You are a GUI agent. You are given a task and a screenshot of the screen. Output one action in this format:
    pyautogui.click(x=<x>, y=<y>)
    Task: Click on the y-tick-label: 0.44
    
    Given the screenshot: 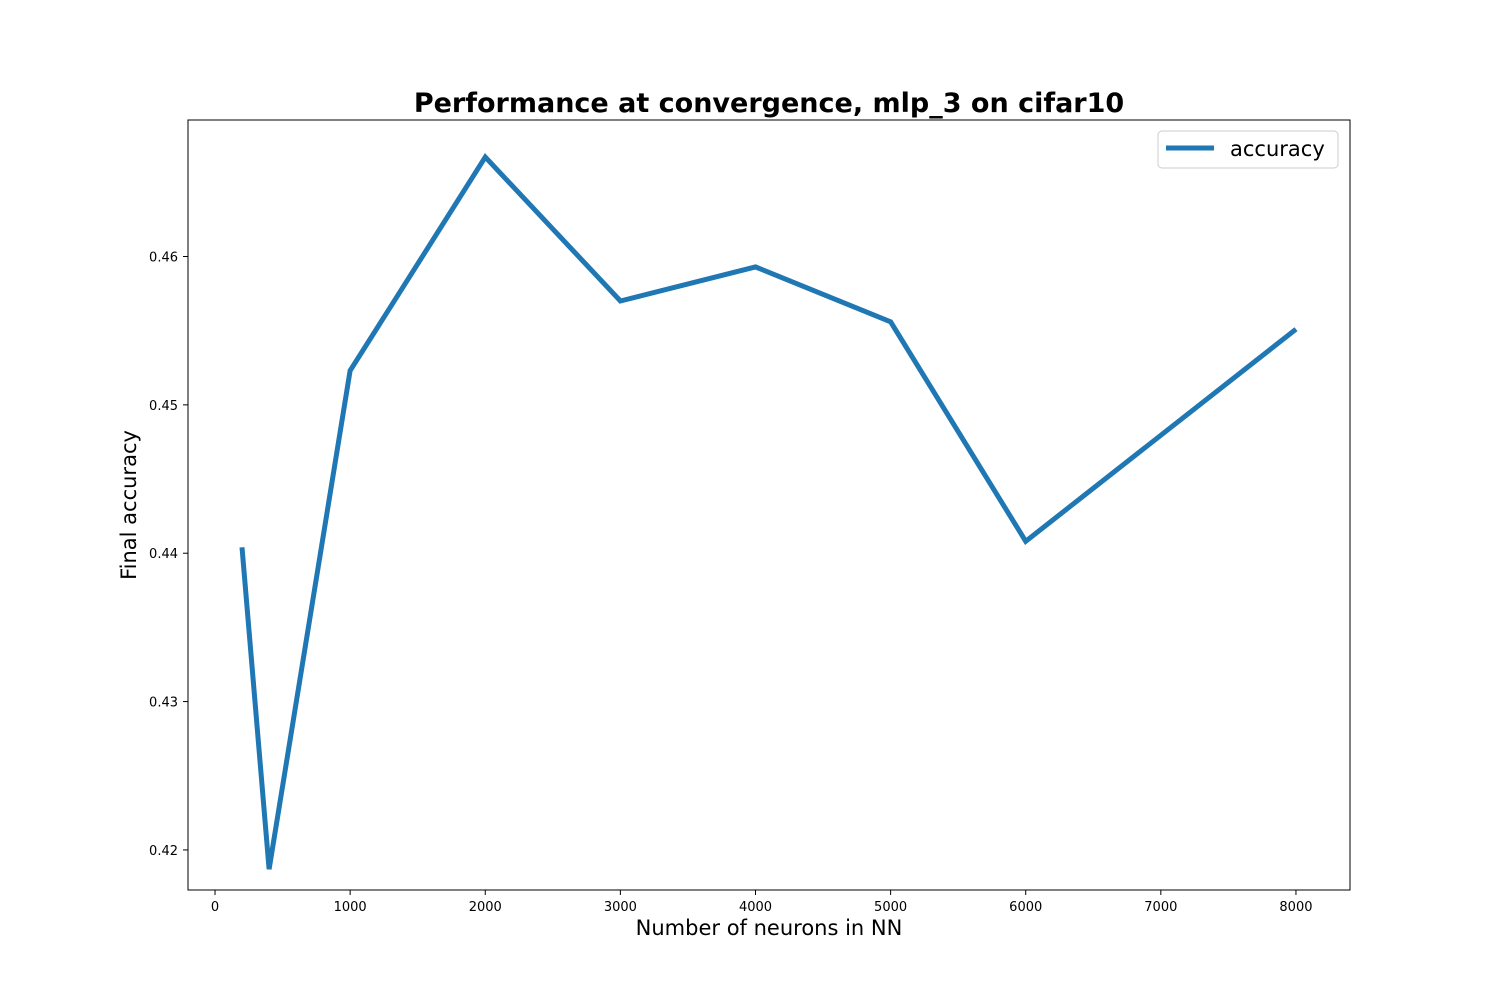 What is the action you would take?
    pyautogui.click(x=163, y=554)
    